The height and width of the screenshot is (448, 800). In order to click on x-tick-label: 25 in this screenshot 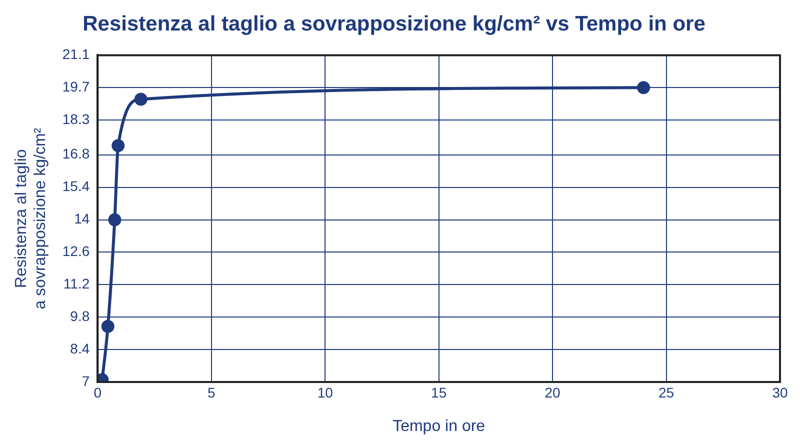, I will do `click(666, 392)`.